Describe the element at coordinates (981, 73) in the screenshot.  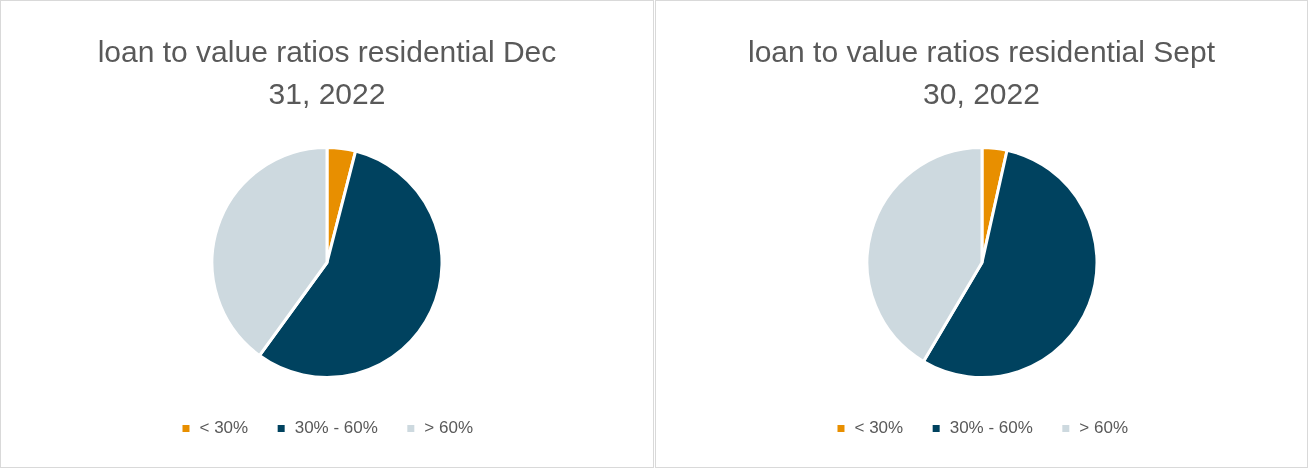
I see `chart-title: loan to value ratios residential Sept 30, 2022` at that location.